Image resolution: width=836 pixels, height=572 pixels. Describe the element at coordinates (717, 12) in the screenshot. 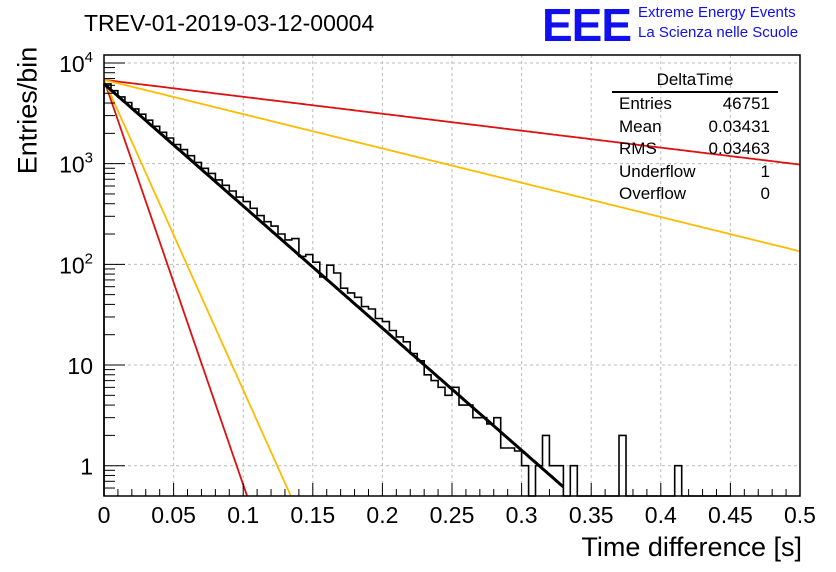

I see `logo-line-1: Extreme Energy Events` at that location.